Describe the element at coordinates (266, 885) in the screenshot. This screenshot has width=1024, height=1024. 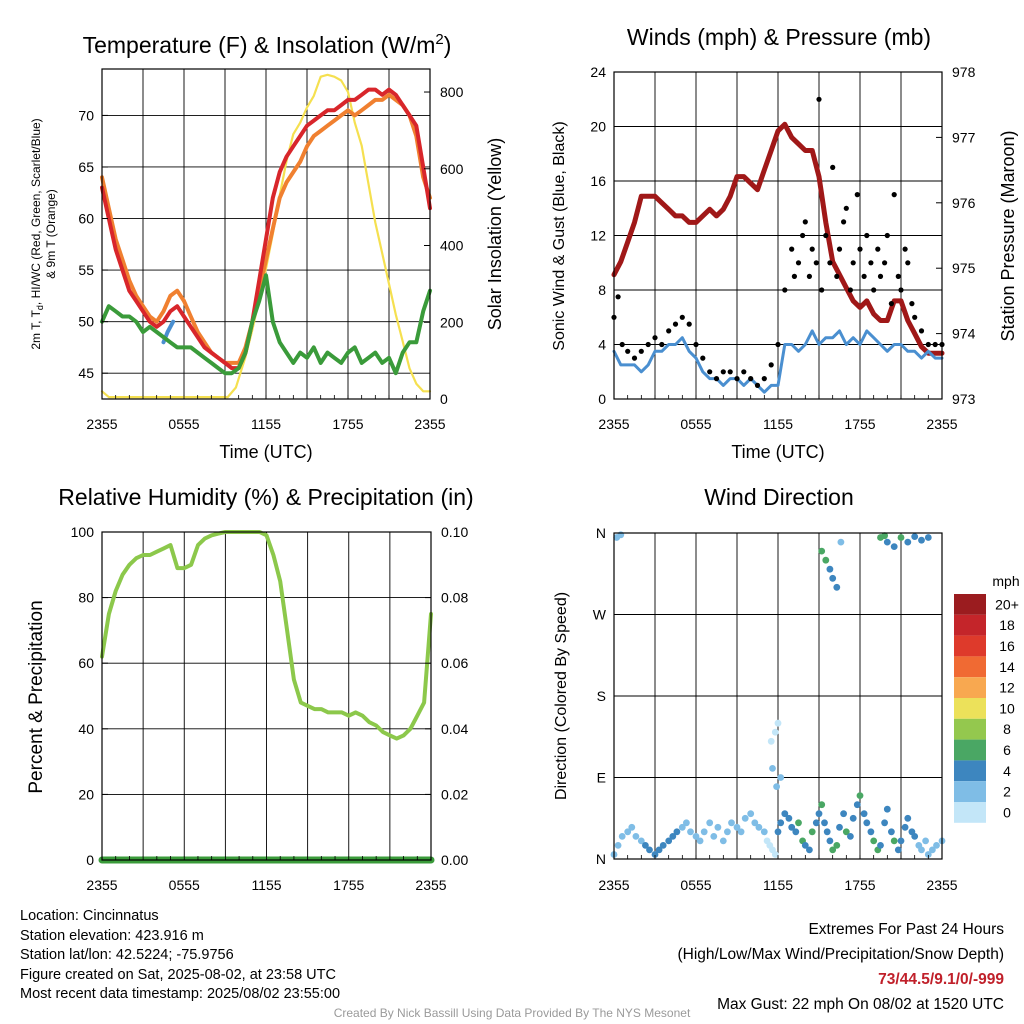
I see `humidity-xtick: 1155` at that location.